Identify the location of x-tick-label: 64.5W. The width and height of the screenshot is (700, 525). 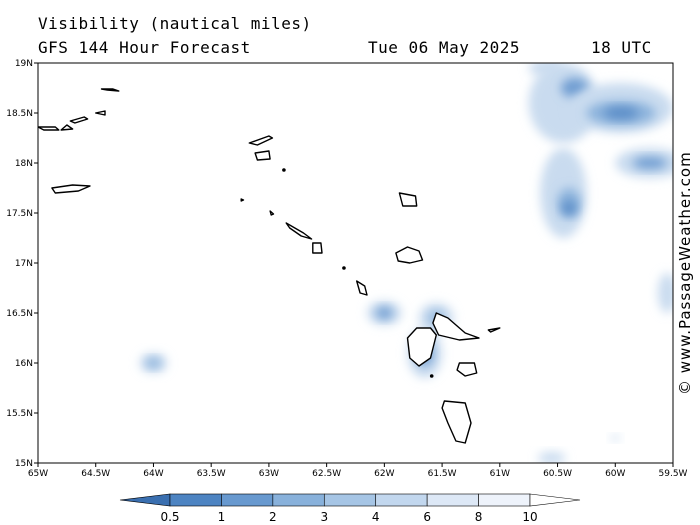
(95, 474).